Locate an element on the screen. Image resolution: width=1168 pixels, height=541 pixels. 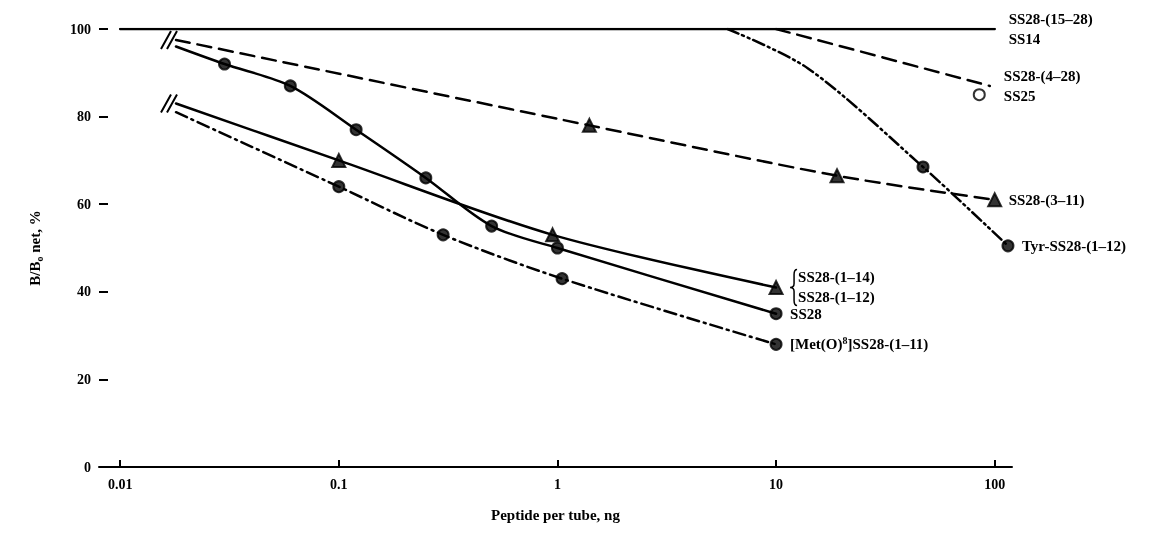
annotation: SS28-(4–28) is located at coordinates (1042, 76).